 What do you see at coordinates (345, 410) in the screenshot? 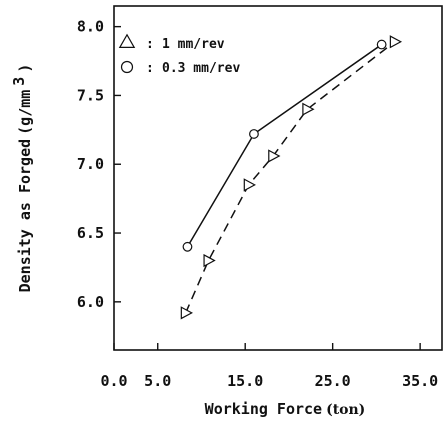
I see `x-axis-unit: (ton)` at bounding box center [345, 410].